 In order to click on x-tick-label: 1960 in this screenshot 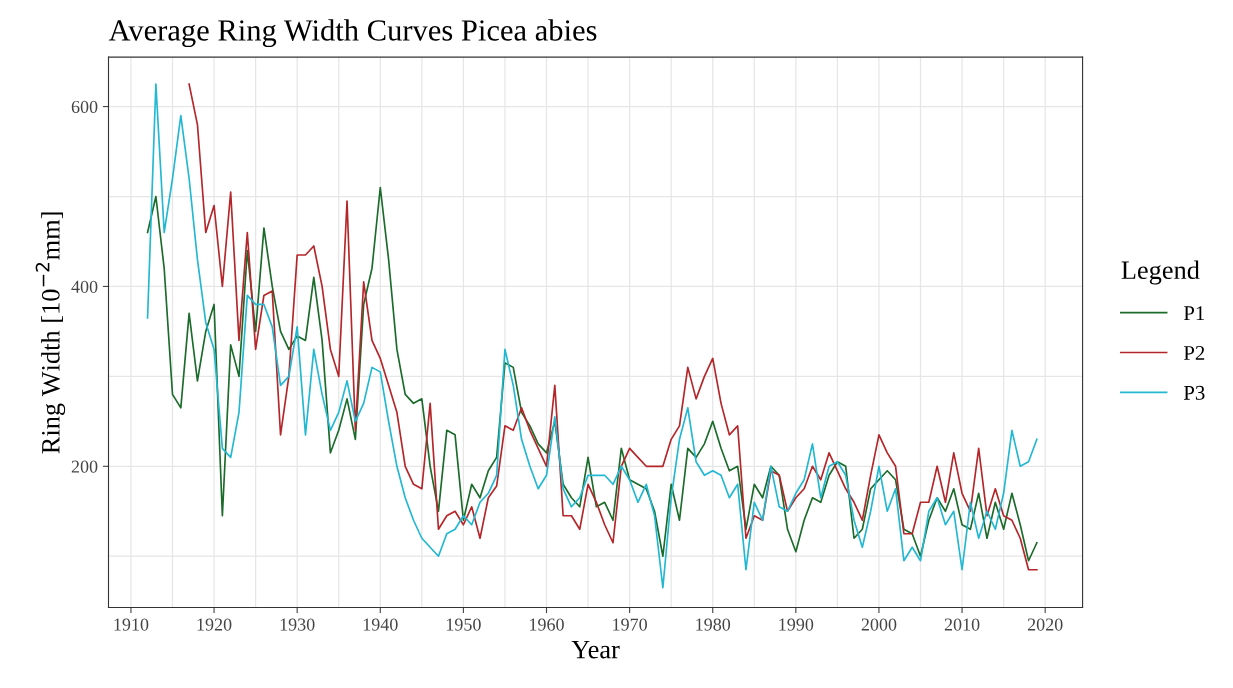, I will do `click(547, 624)`.